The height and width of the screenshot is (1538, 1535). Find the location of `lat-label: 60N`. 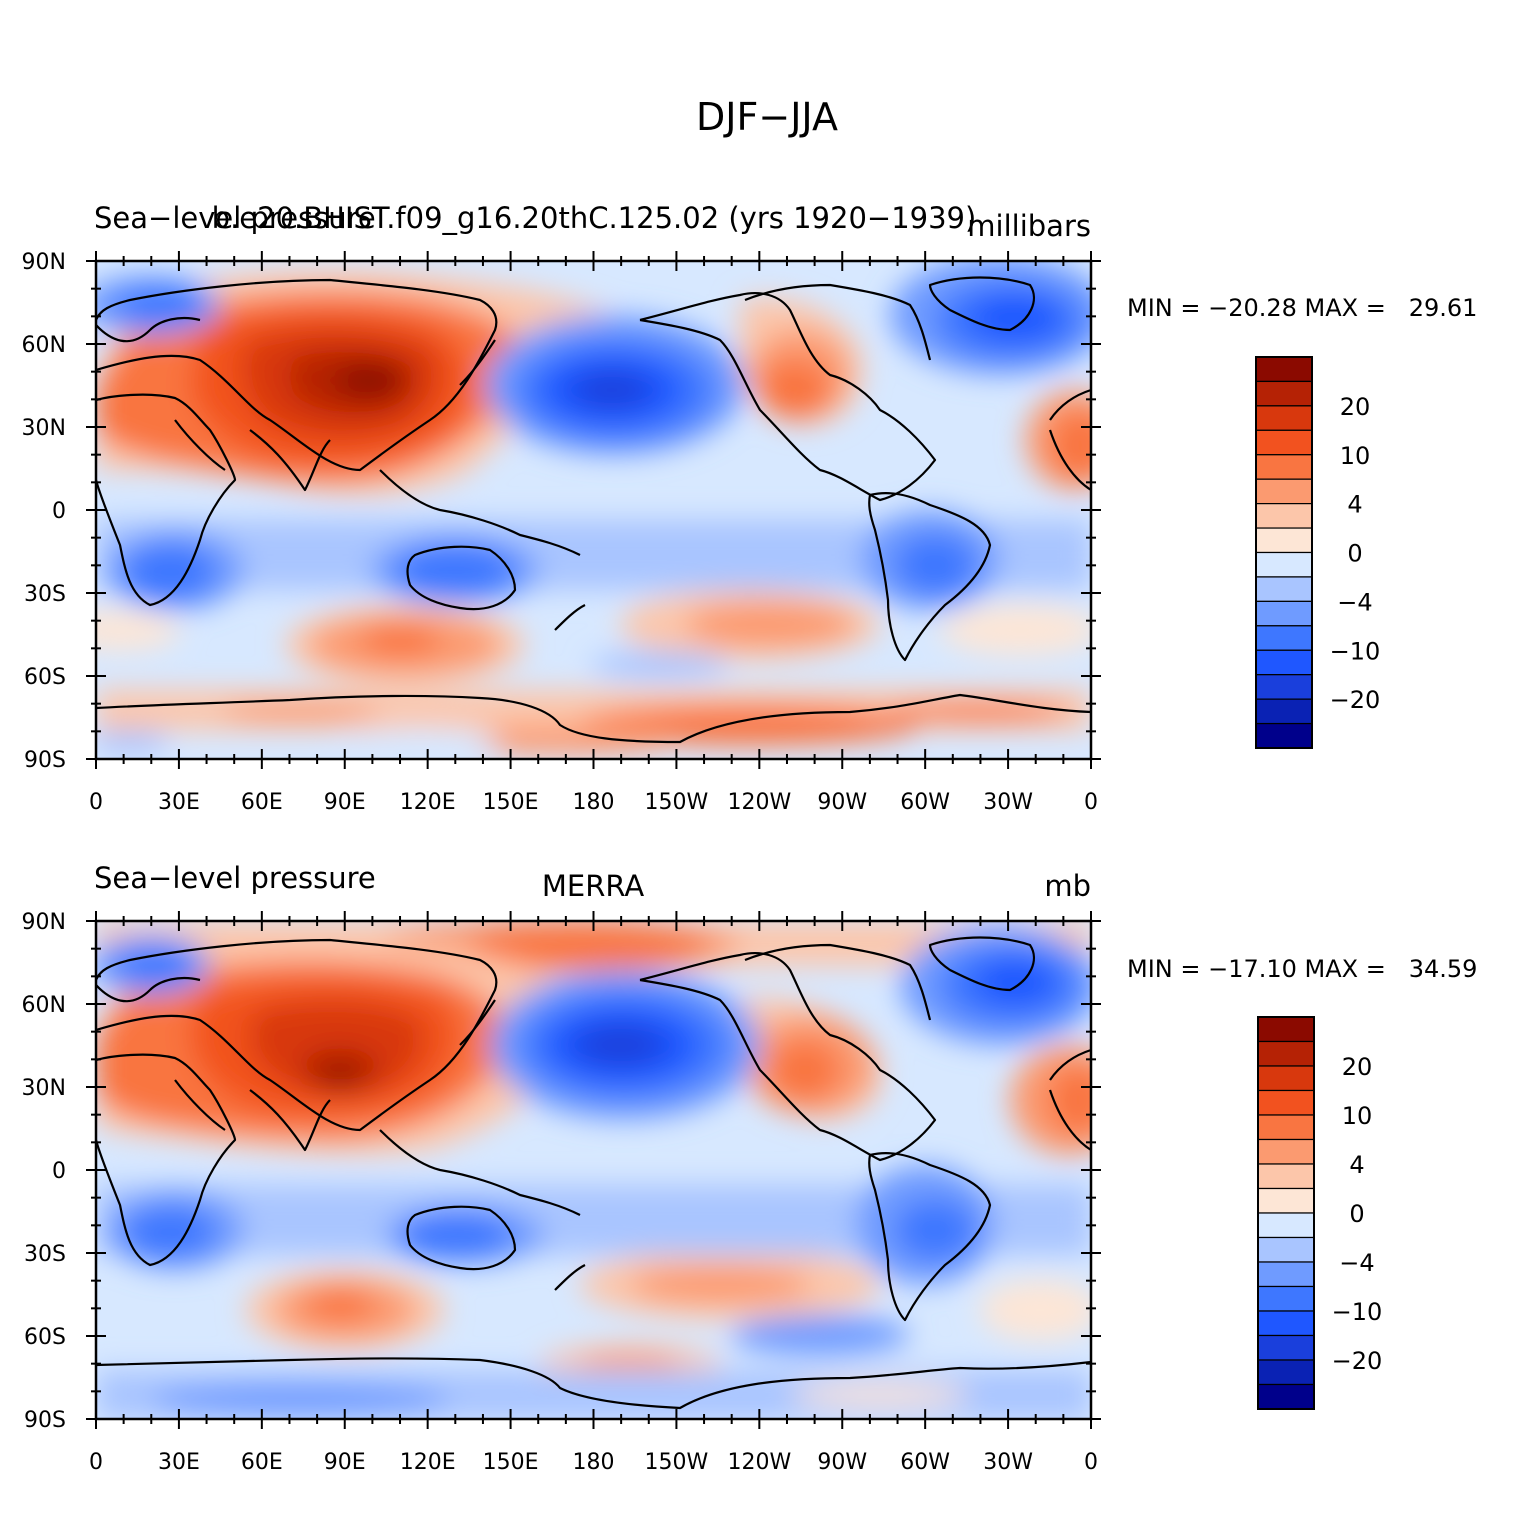

lat-label: 60N is located at coordinates (44, 345).